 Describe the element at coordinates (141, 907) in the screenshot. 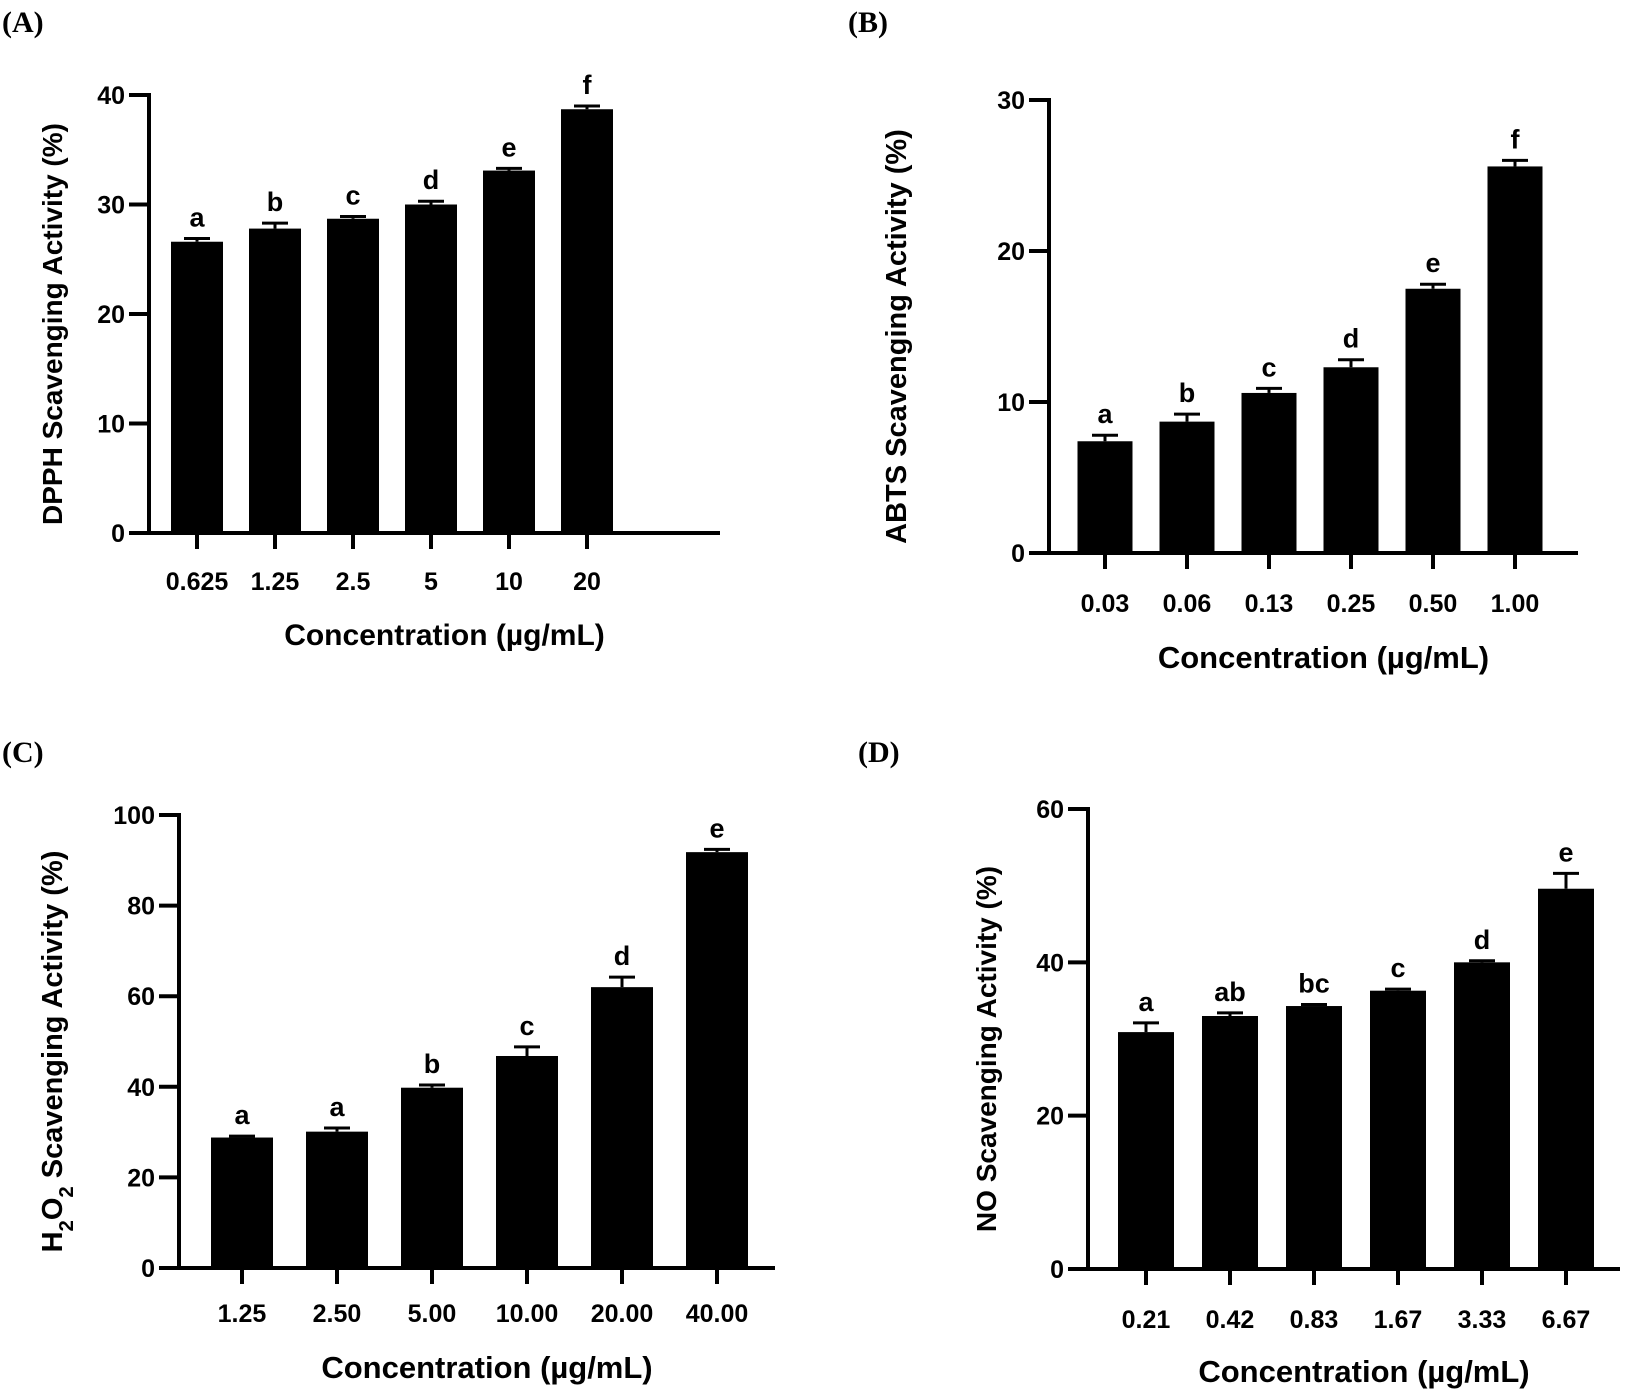

I see `y-tick-label: 80` at that location.